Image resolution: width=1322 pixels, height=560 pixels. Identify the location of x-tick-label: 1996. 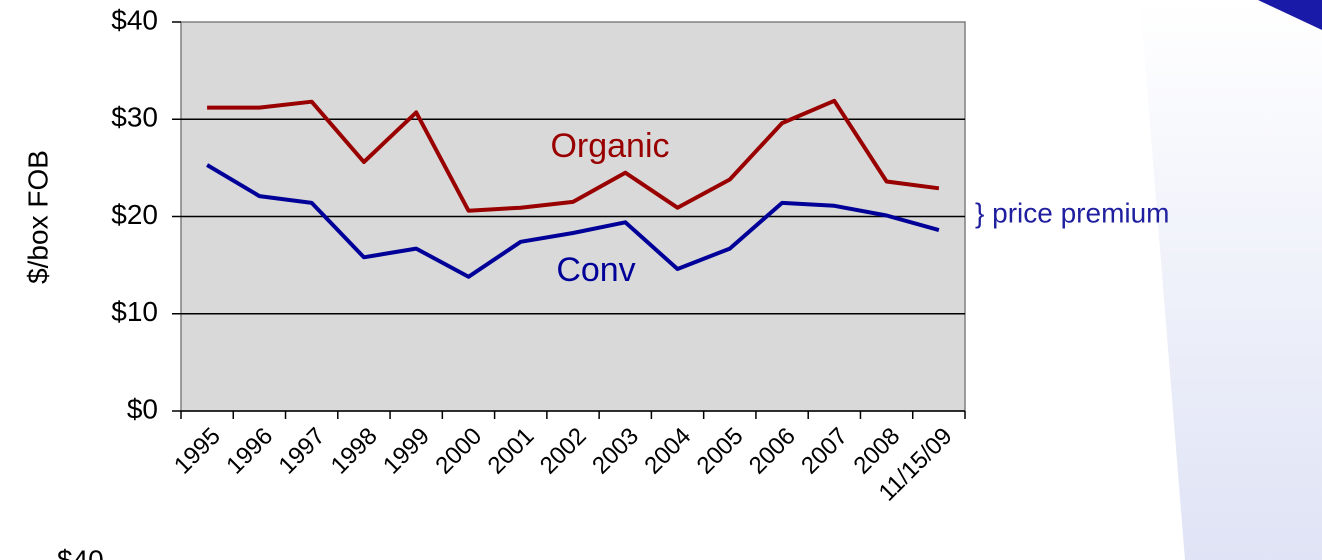
(249, 451).